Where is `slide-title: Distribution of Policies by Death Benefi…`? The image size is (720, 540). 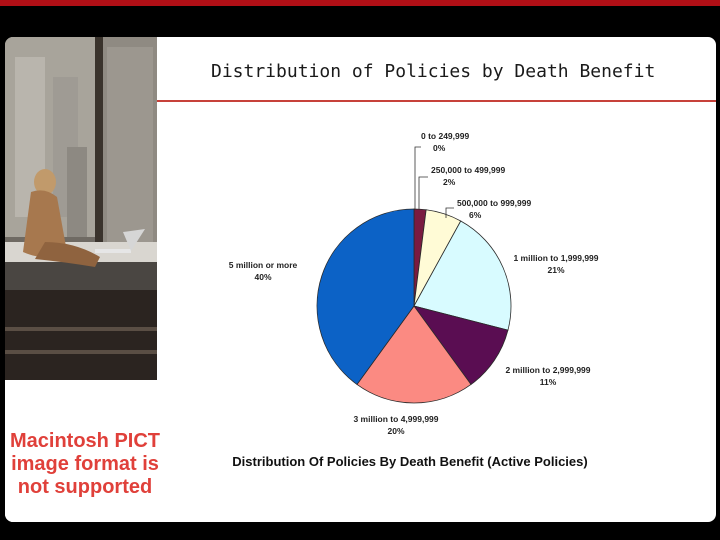 slide-title: Distribution of Policies by Death Benefi… is located at coordinates (433, 71).